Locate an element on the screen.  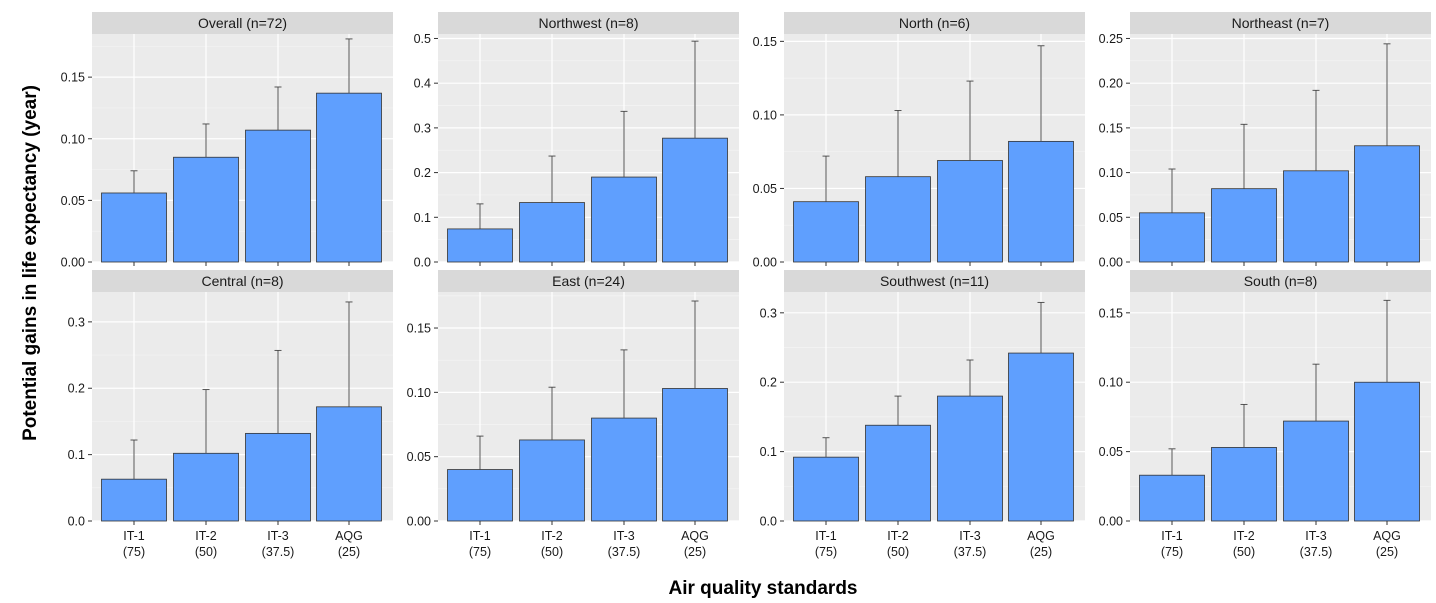
facet-panel: Overall (n=72) 0.00 0.05 0.10 0.15 is located at coordinates (227, 141).